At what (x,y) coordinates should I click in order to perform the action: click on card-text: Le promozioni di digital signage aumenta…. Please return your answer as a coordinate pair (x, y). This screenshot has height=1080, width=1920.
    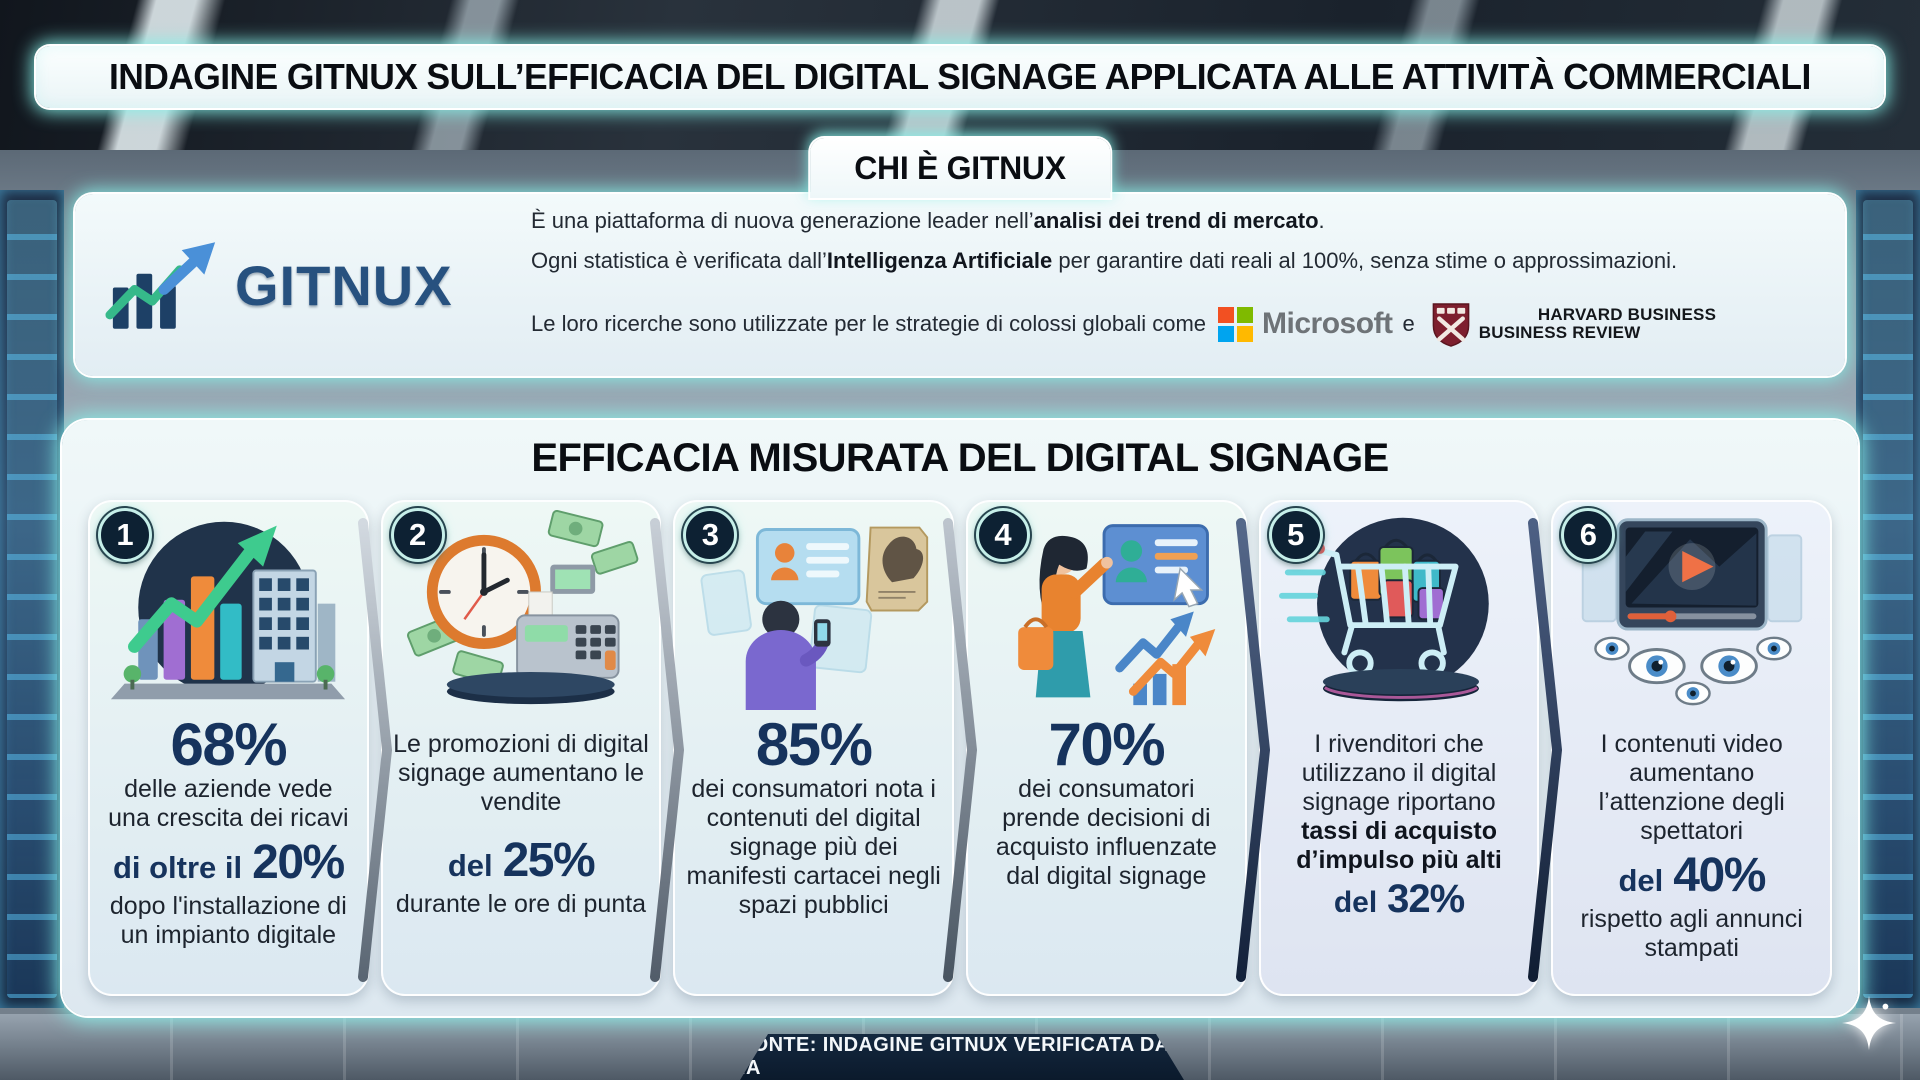
    Looking at the image, I should click on (521, 852).